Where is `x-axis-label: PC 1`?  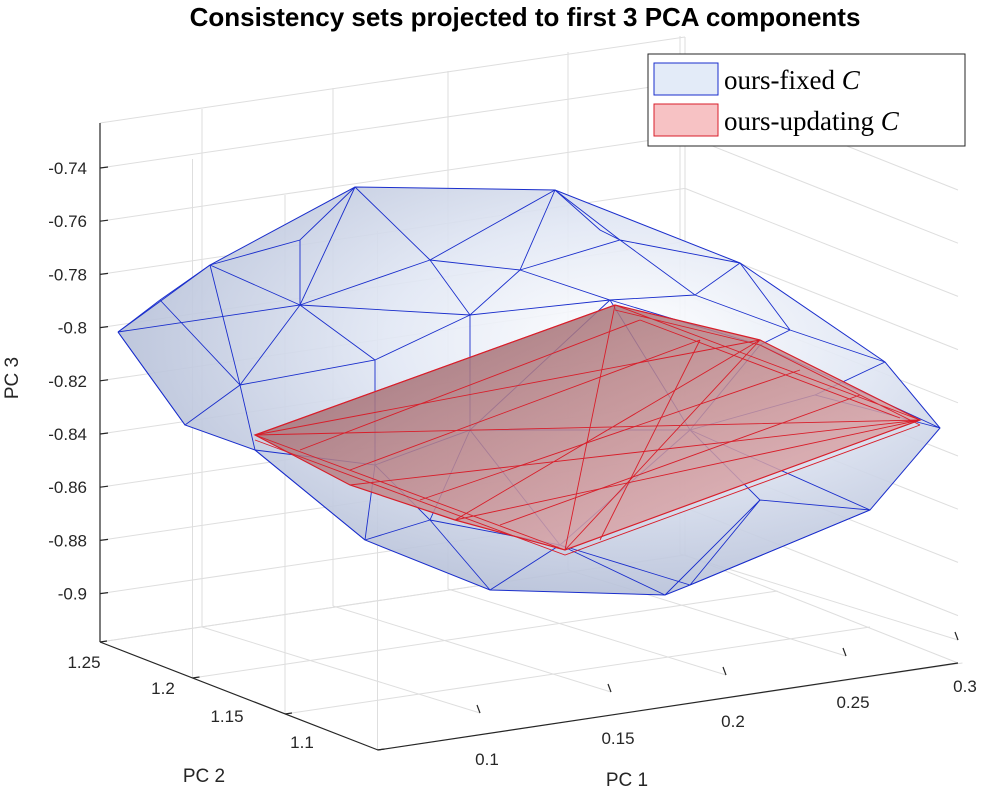 x-axis-label: PC 1 is located at coordinates (627, 780).